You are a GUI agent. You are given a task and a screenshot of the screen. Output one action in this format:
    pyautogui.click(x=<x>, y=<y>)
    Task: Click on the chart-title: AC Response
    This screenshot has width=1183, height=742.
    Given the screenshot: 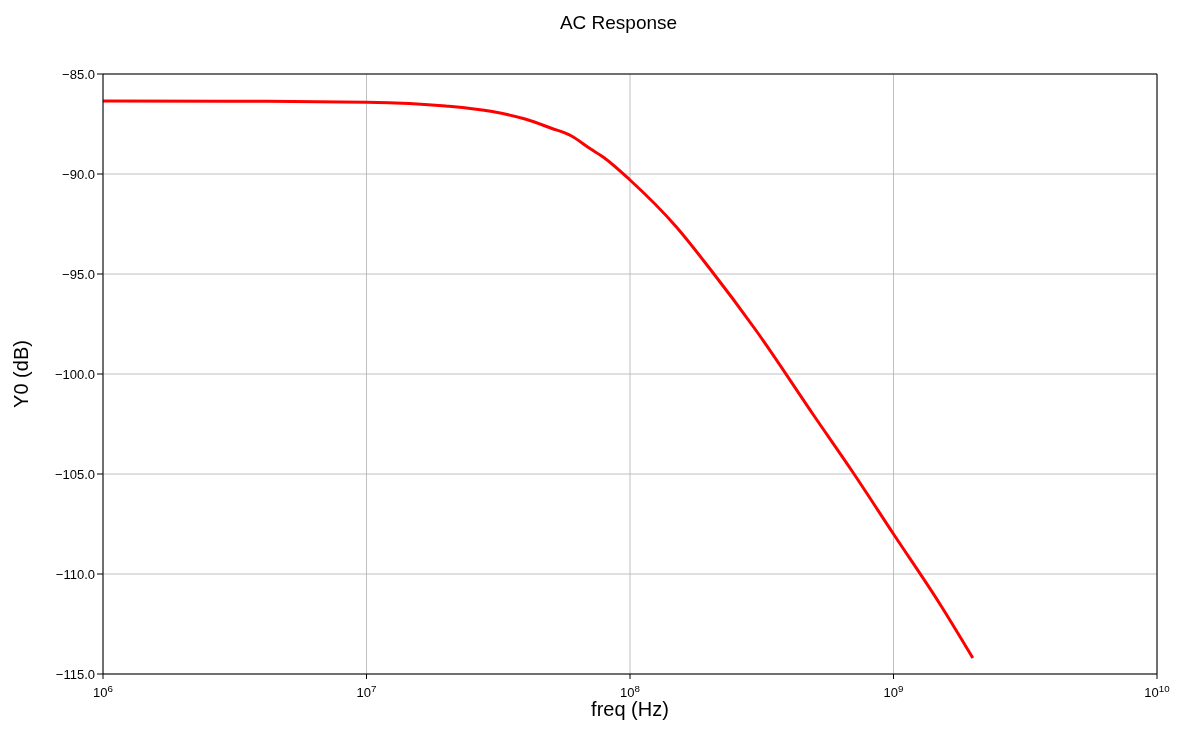 What is the action you would take?
    pyautogui.click(x=618, y=23)
    